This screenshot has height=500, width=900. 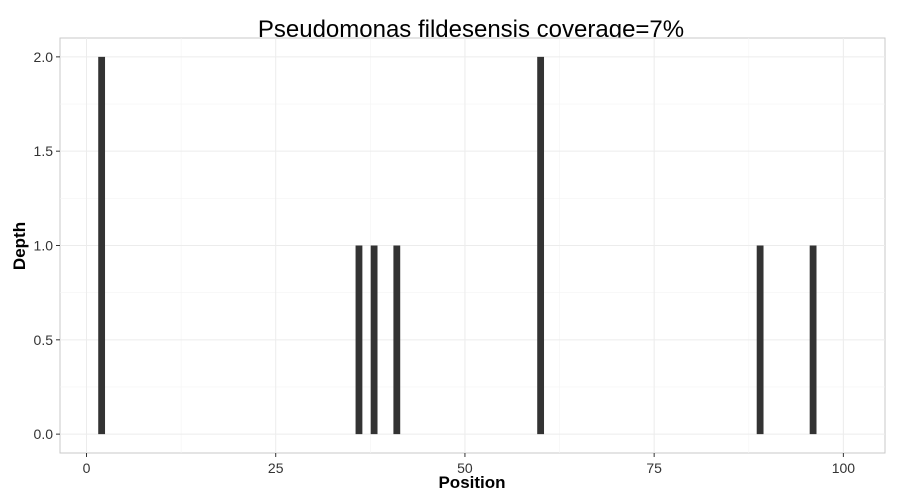 I want to click on y-axis-title: Depth, so click(x=19, y=246).